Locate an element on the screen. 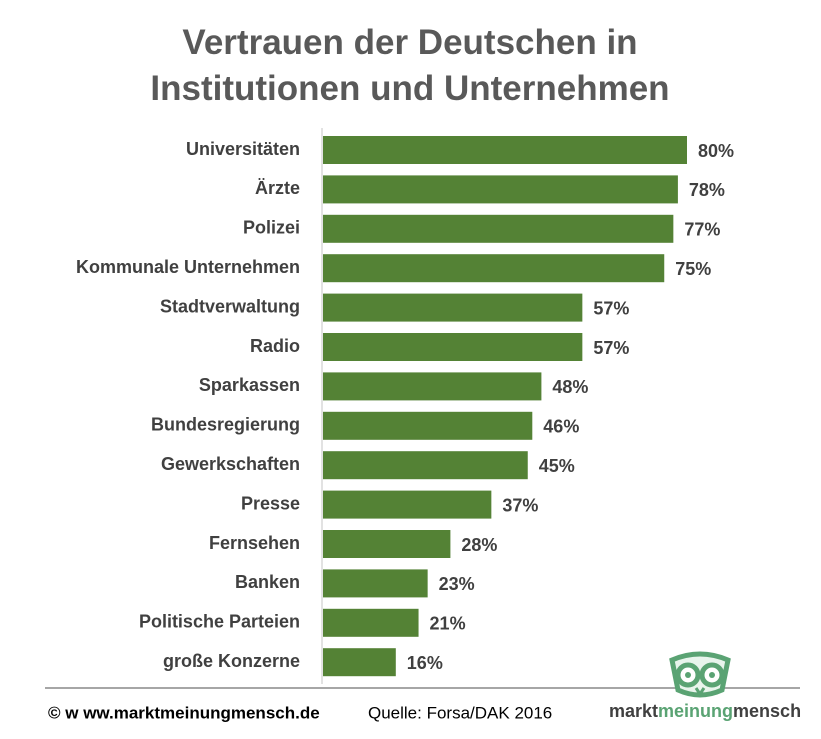  value-label: 16% is located at coordinates (425, 663).